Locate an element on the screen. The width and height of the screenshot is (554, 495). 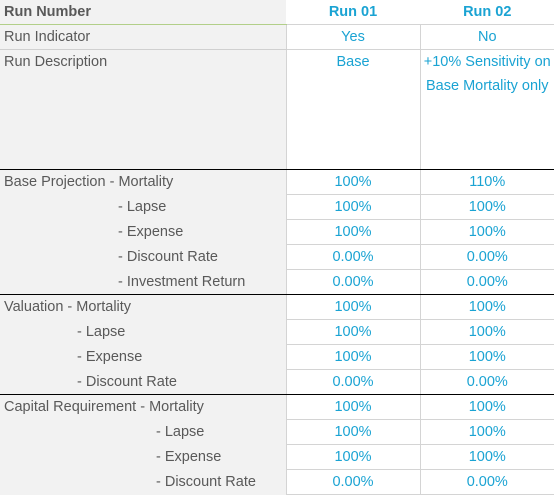
row-label: Valuation - Mortality is located at coordinates (143, 307).